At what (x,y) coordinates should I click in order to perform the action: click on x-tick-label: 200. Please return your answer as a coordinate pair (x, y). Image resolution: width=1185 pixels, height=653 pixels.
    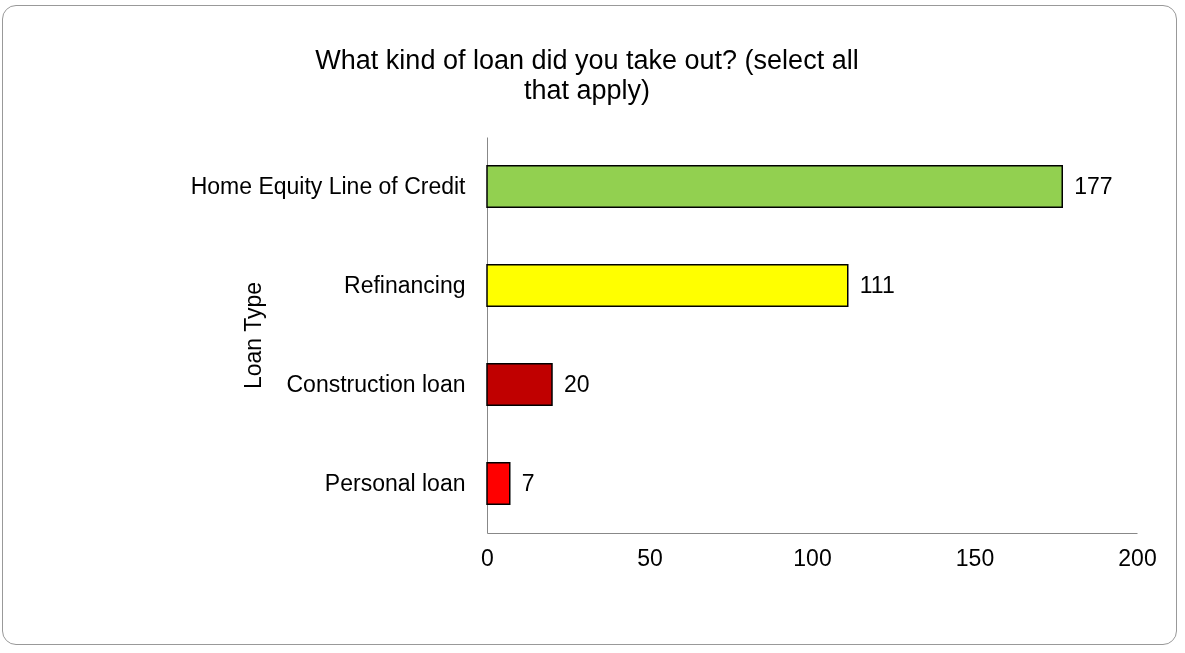
    Looking at the image, I should click on (1137, 557).